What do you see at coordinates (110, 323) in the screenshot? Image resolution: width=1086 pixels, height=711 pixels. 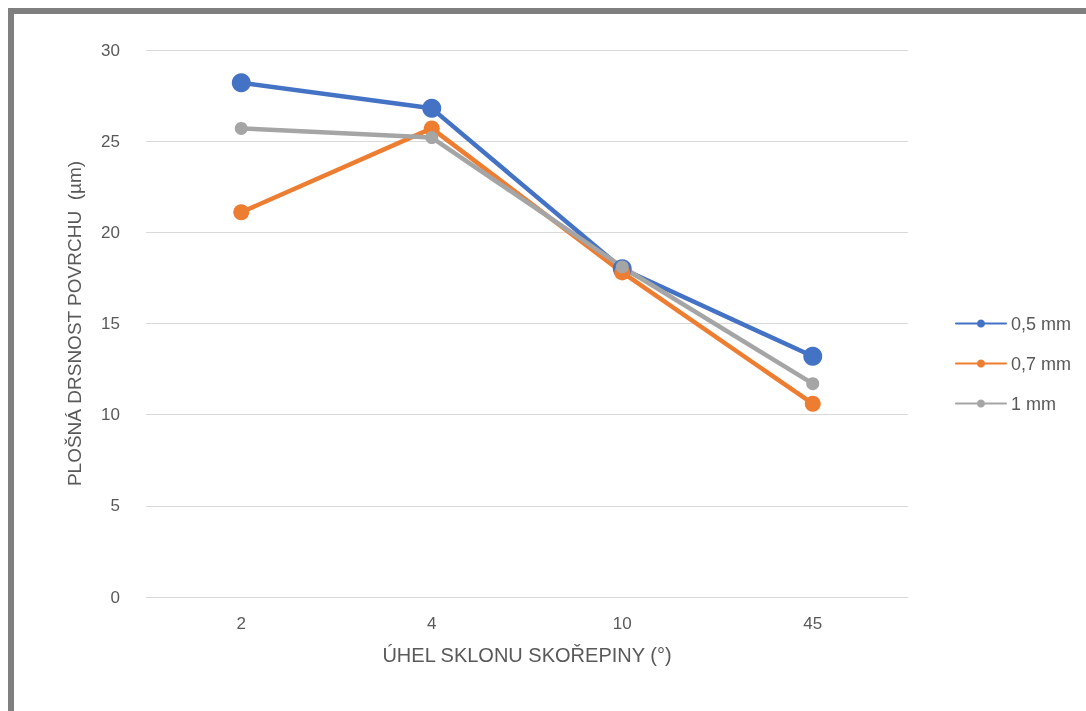 I see `y-tick-label: 15` at bounding box center [110, 323].